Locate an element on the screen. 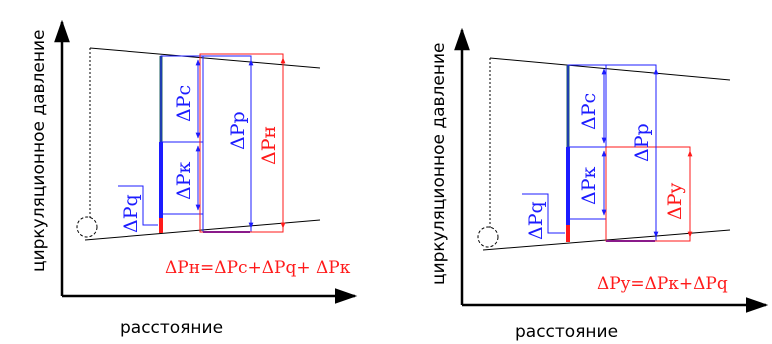 This screenshot has width=772, height=344. right-dpq-leader is located at coordinates (543, 213).